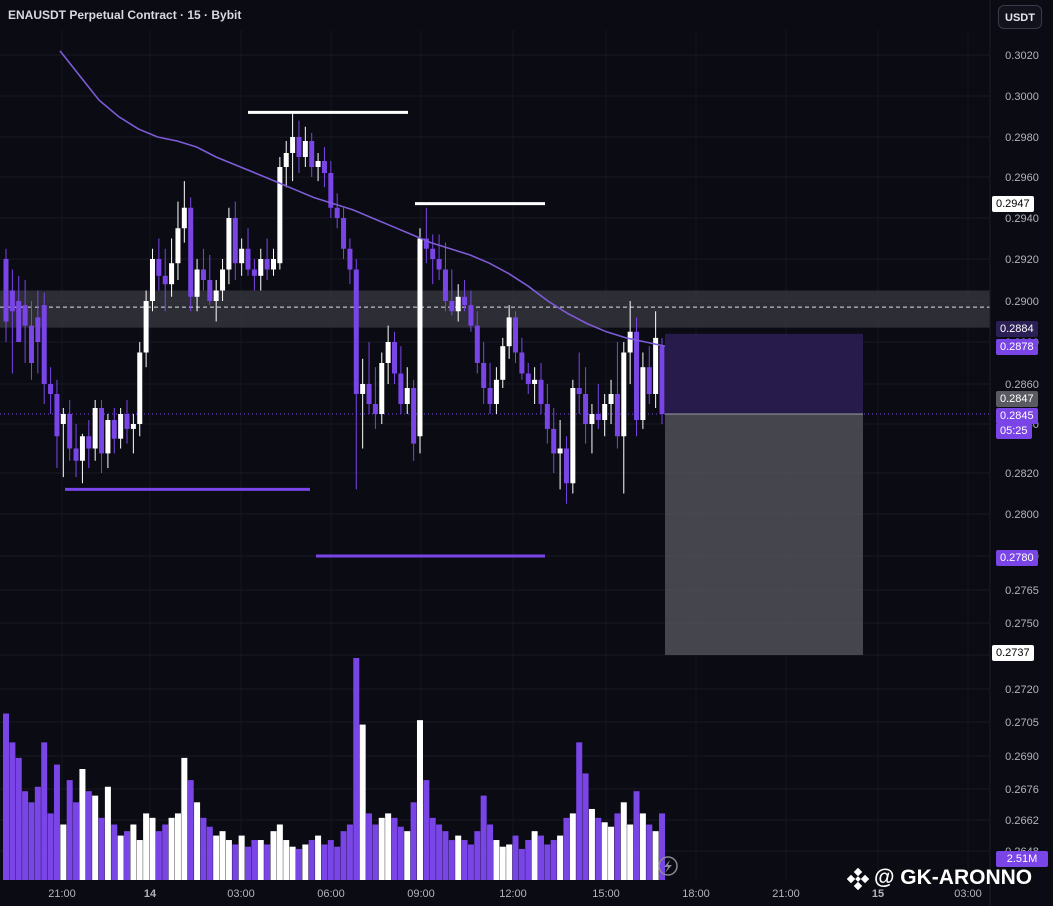 The image size is (1053, 906). What do you see at coordinates (1022, 260) in the screenshot?
I see `y-tick-label: 0.2920` at bounding box center [1022, 260].